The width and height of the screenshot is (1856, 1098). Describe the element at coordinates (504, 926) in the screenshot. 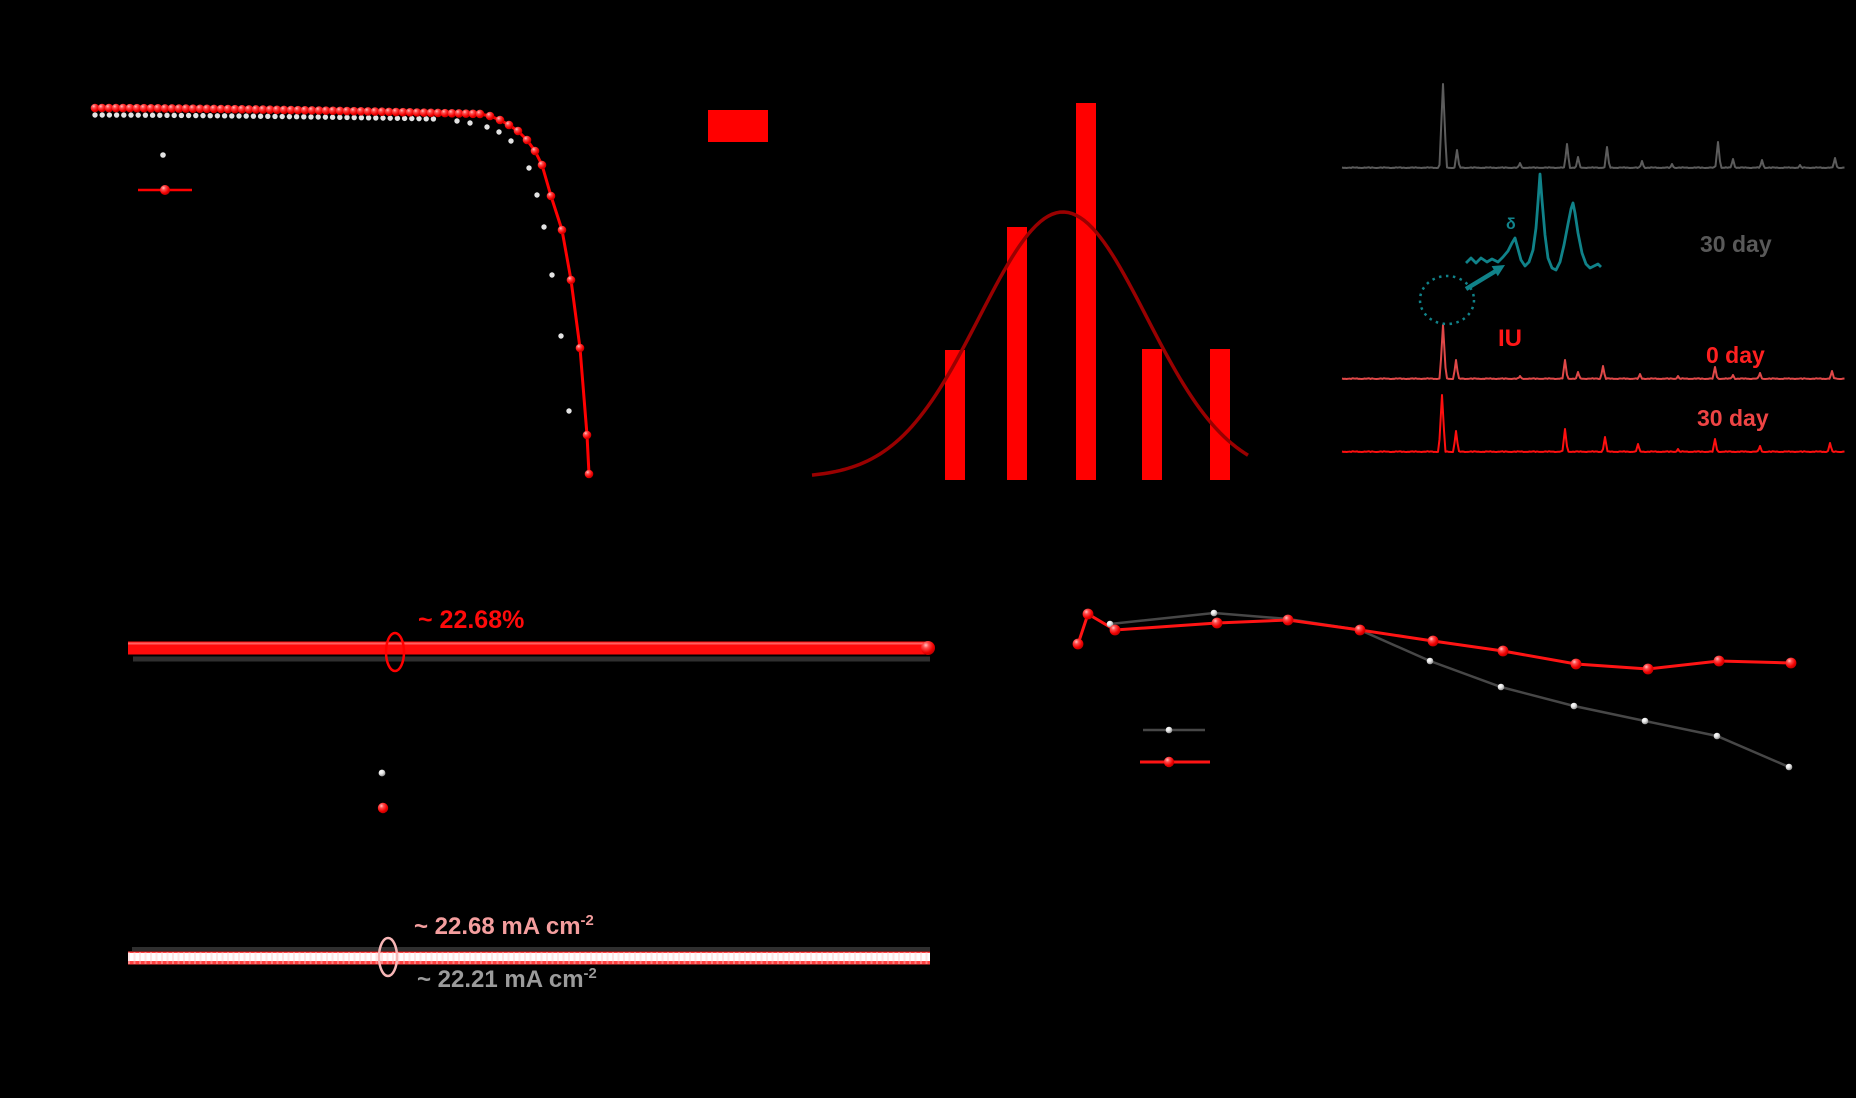

I see `spo-jsc-fresh-annotation: ~ 22.68 mA cm-2` at that location.